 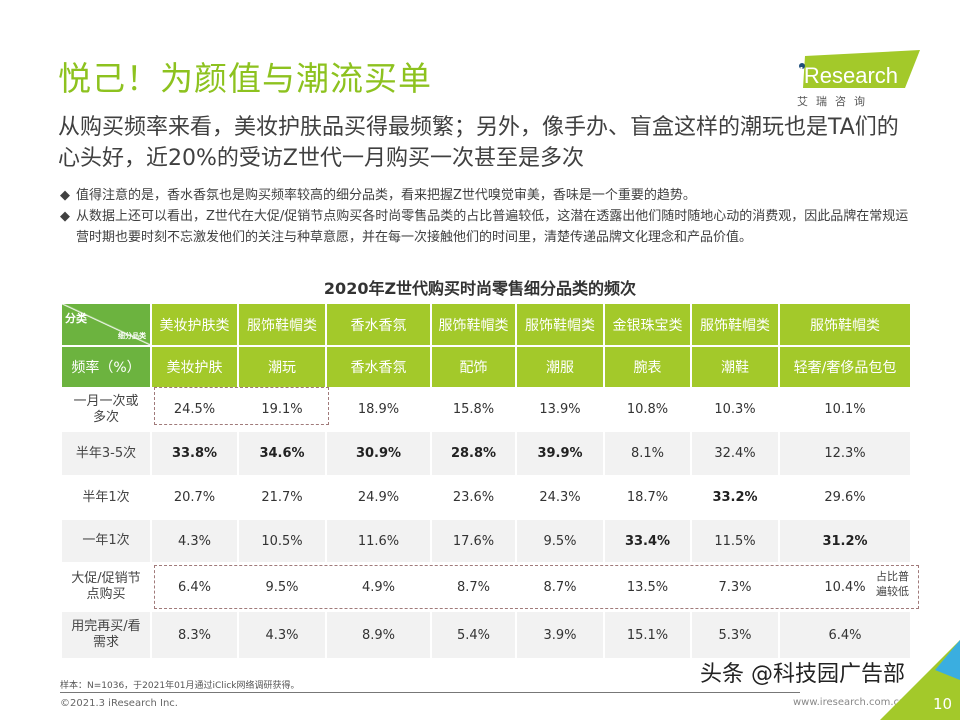 I want to click on value-text: 18.9%, so click(x=378, y=409).